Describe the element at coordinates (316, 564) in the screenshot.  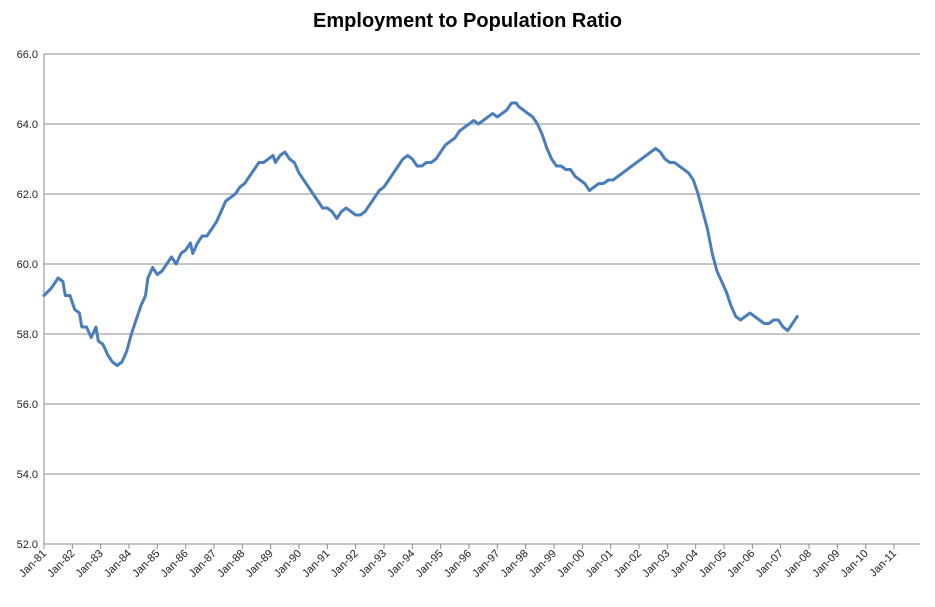
I see `x-tick-label: Jan-91` at that location.